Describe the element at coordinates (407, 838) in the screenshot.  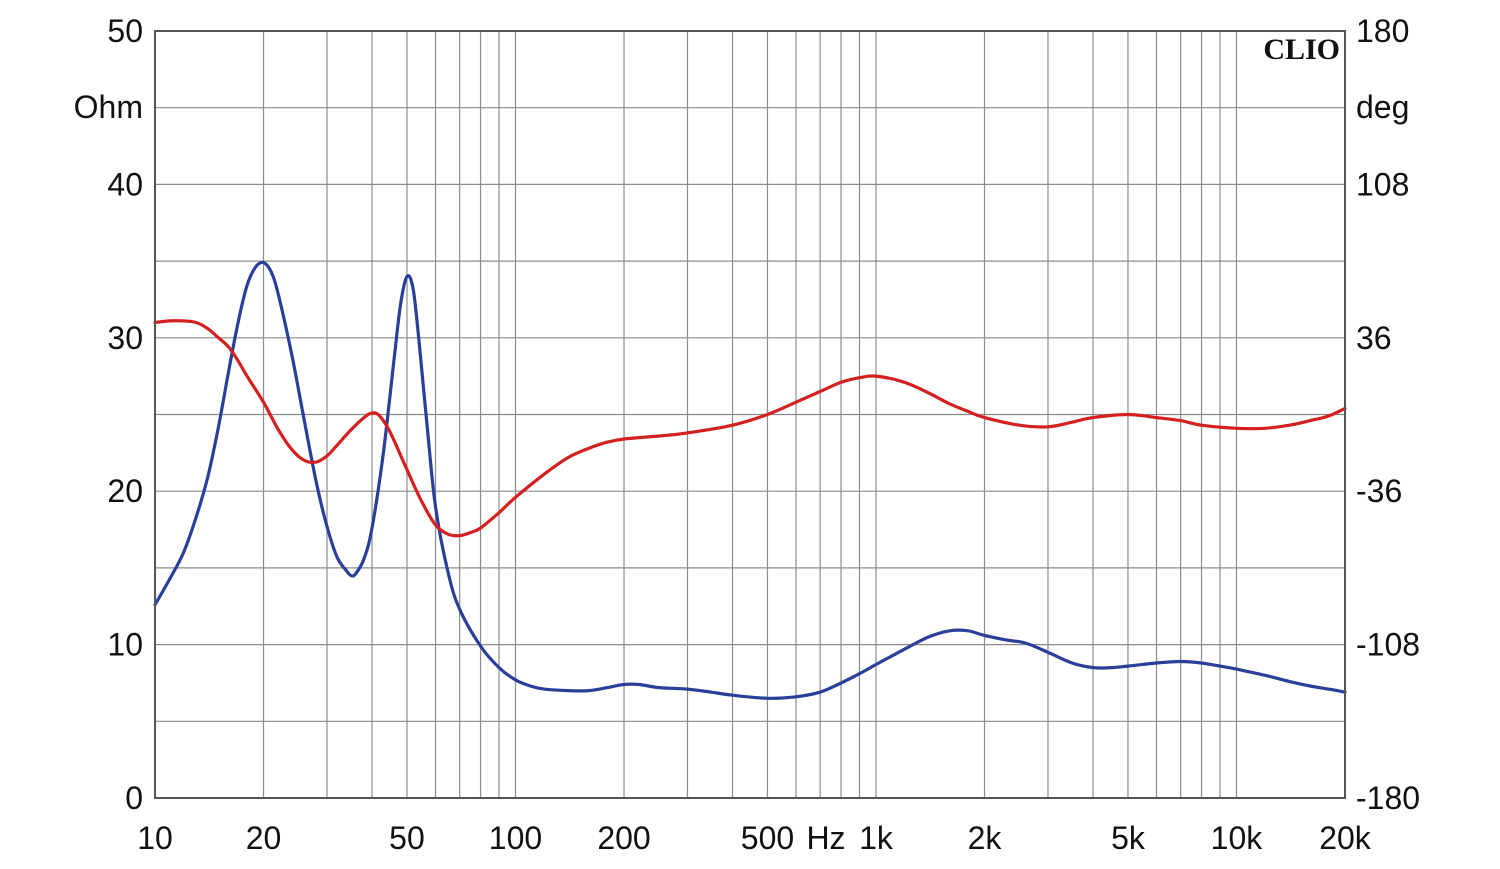
I see `x-tick-label: 50` at that location.